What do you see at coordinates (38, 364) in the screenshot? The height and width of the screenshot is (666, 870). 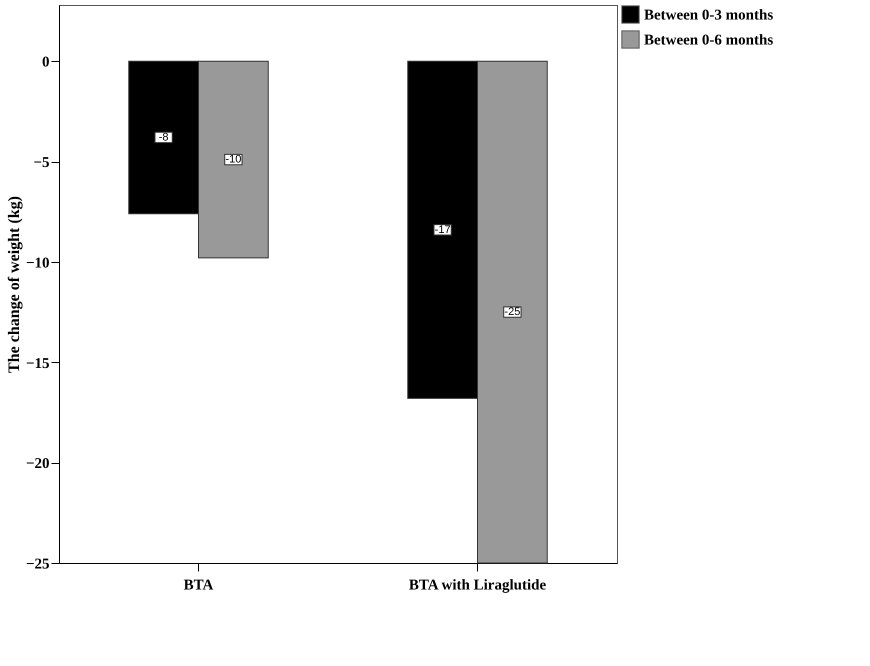 I see `y-tick-label: −15` at bounding box center [38, 364].